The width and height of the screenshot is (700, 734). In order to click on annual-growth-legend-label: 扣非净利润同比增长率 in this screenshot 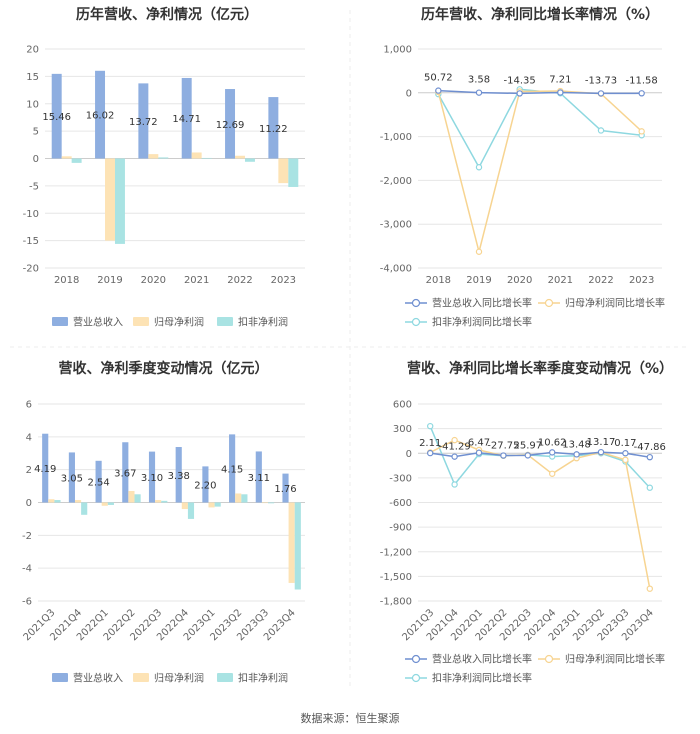, I will do `click(482, 322)`.